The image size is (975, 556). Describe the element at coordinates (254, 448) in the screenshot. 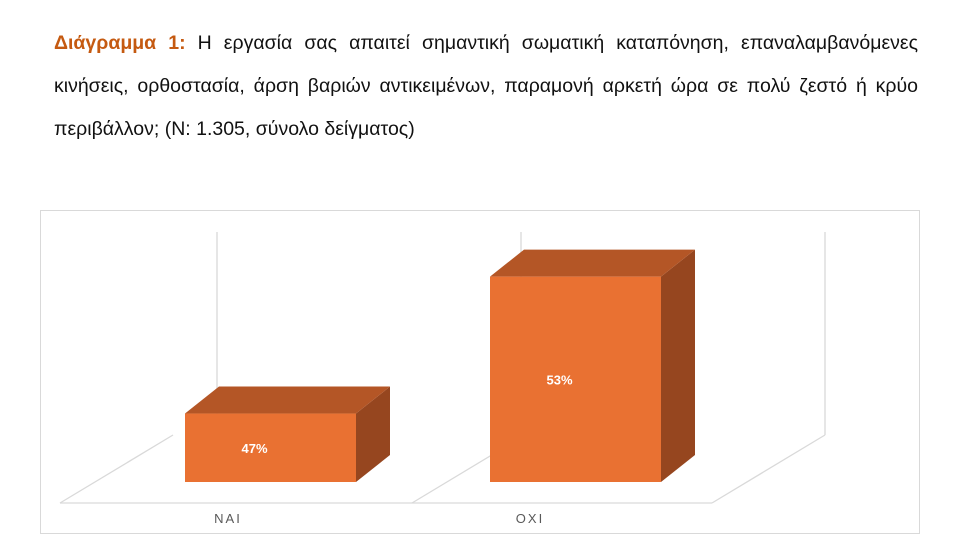

I see `data-label-NAI: 47%` at that location.